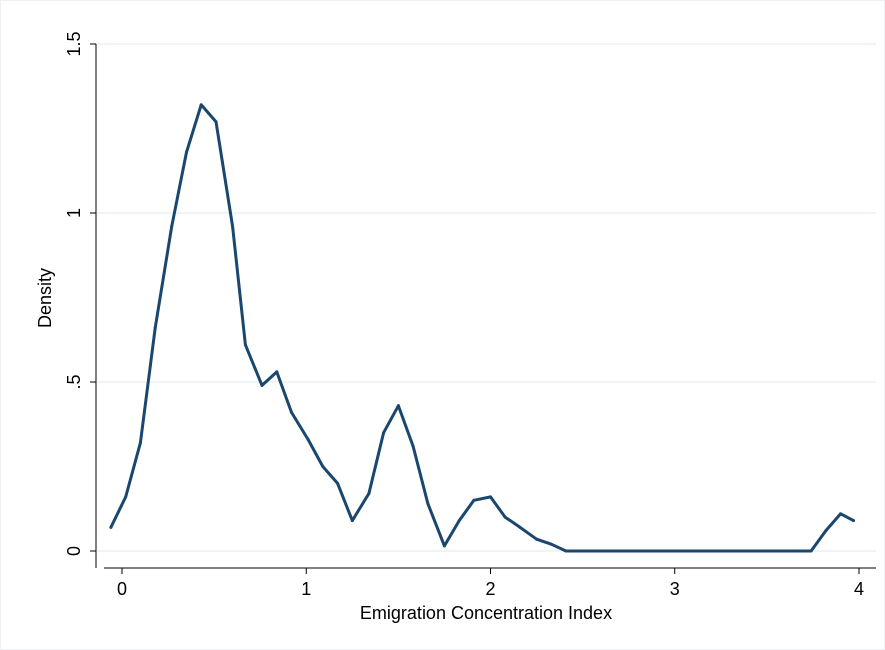  Describe the element at coordinates (74, 551) in the screenshot. I see `y-tick-label-0: 0` at that location.